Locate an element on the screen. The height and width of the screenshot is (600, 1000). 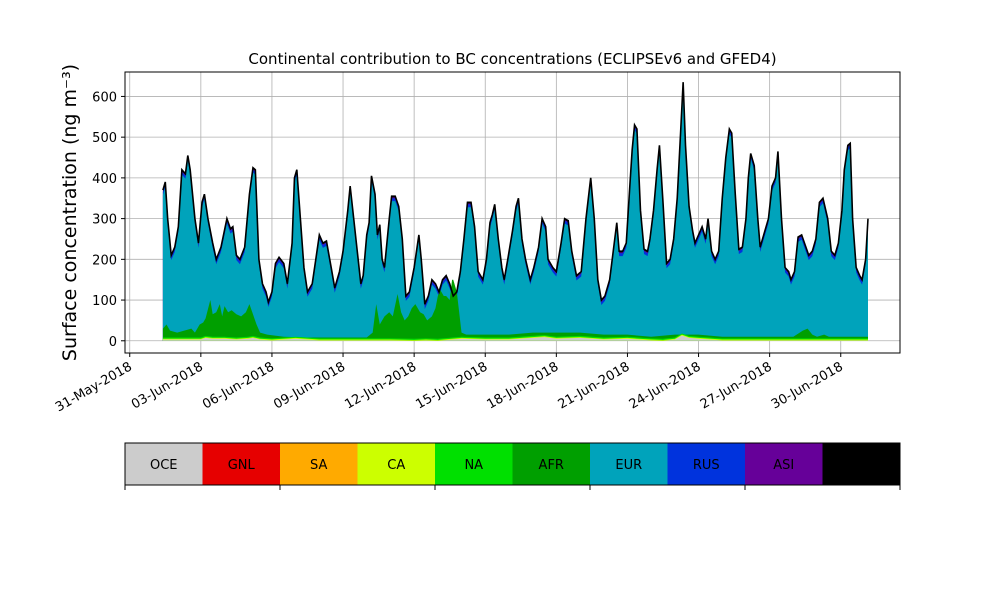
series-oce is located at coordinates (515, 338).